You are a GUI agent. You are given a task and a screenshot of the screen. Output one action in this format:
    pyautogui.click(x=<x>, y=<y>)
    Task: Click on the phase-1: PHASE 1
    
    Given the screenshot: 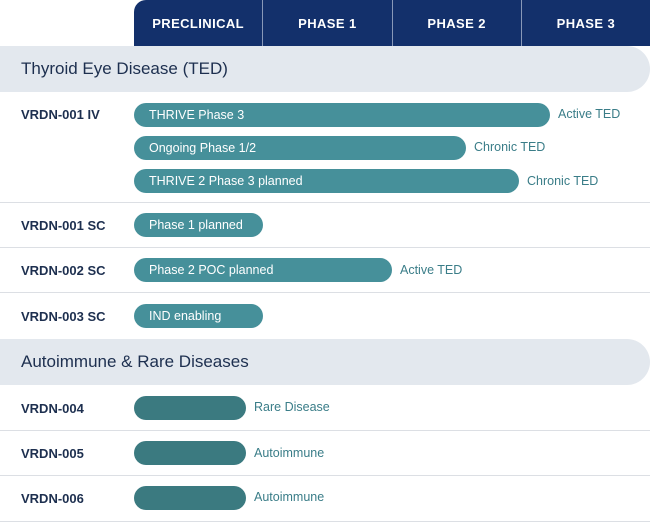 What is the action you would take?
    pyautogui.click(x=326, y=23)
    